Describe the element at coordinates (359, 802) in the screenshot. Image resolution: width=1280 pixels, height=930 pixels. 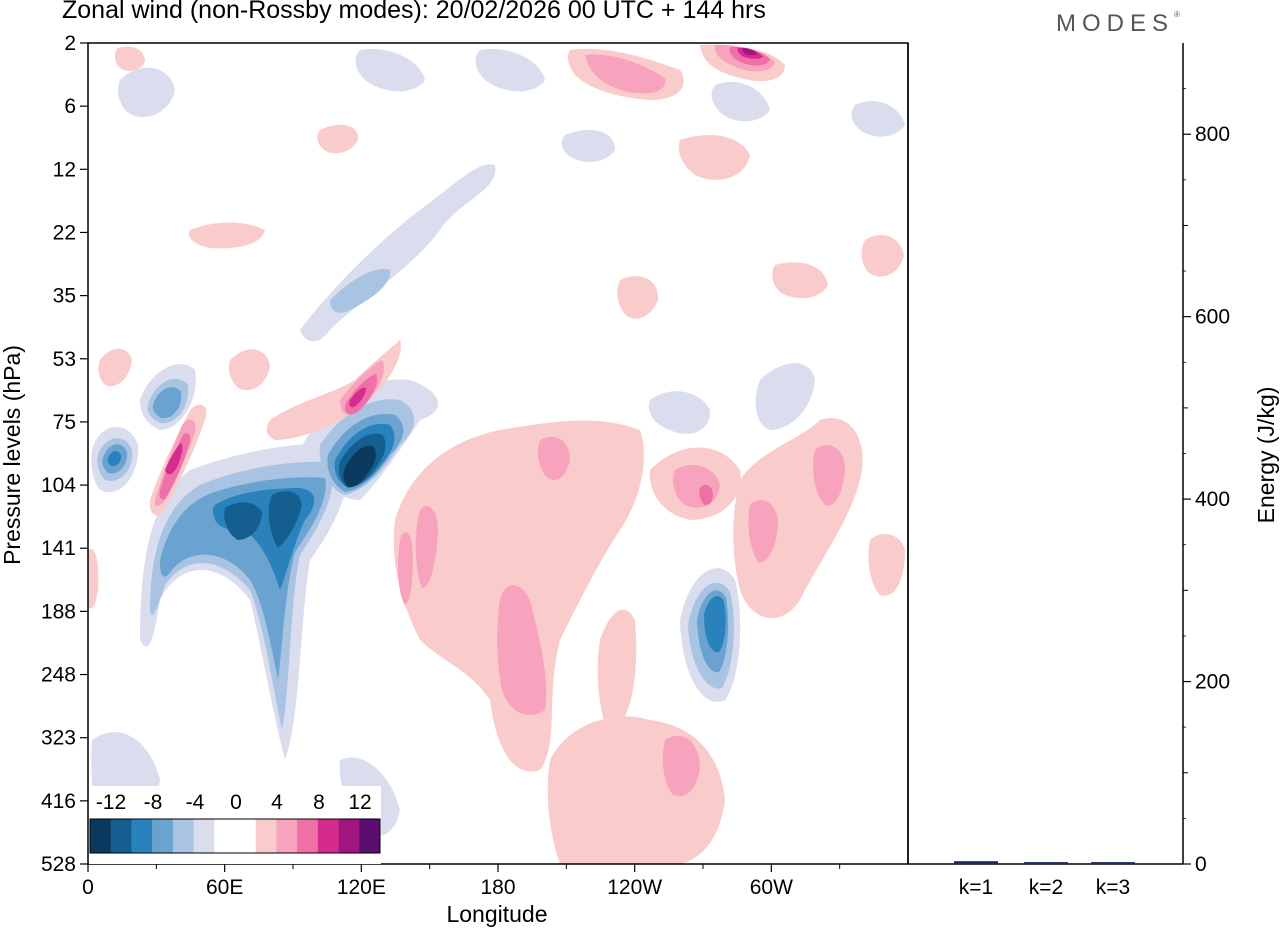
I see `colorbar-label: 12` at that location.